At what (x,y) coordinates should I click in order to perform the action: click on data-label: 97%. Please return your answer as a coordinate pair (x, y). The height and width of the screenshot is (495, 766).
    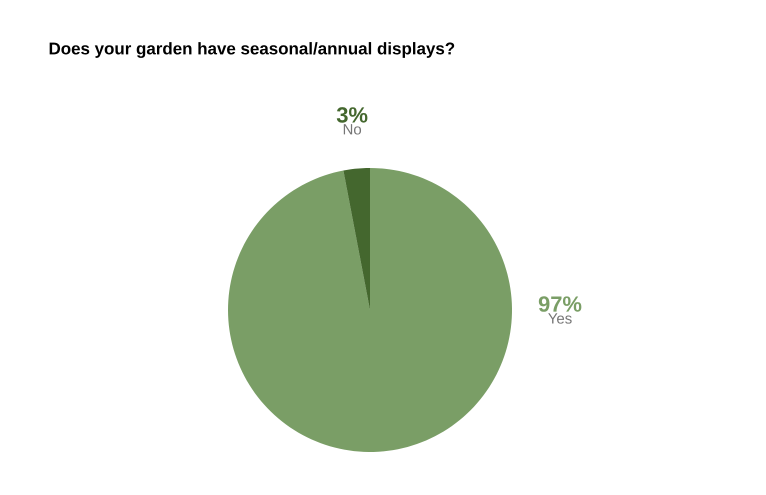
    Looking at the image, I should click on (560, 304).